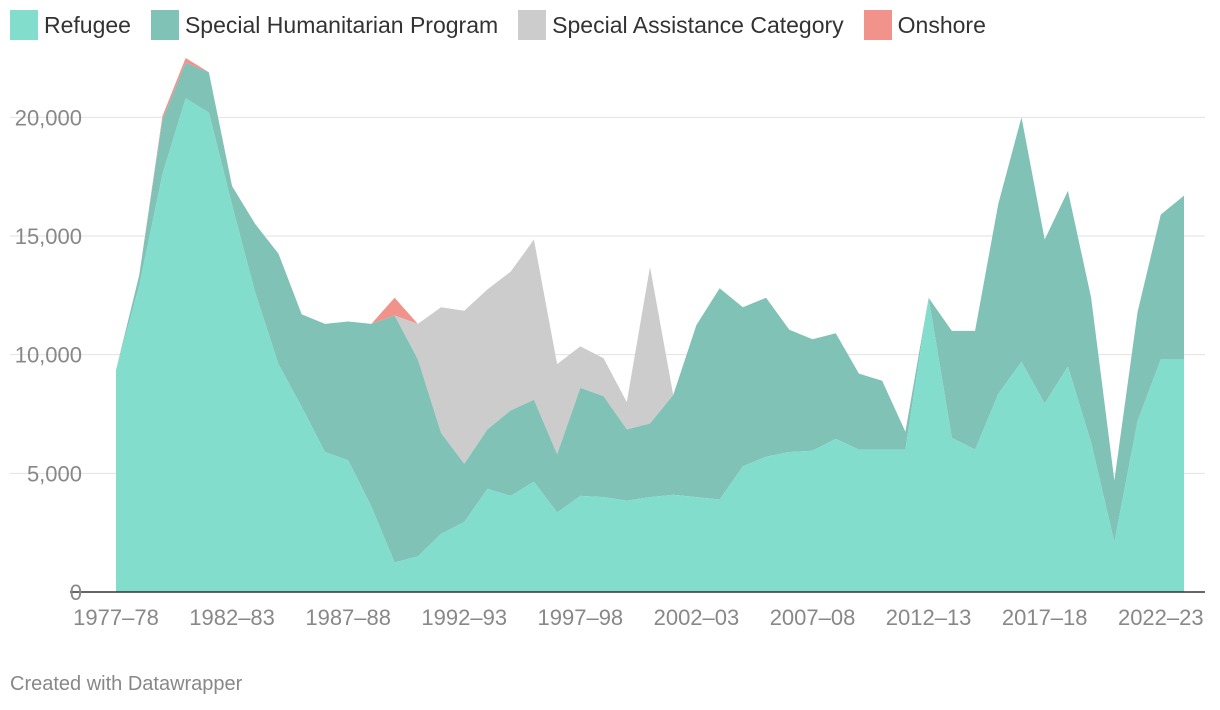  What do you see at coordinates (1161, 617) in the screenshot?
I see `x-tick-label-9: 2022–23` at bounding box center [1161, 617].